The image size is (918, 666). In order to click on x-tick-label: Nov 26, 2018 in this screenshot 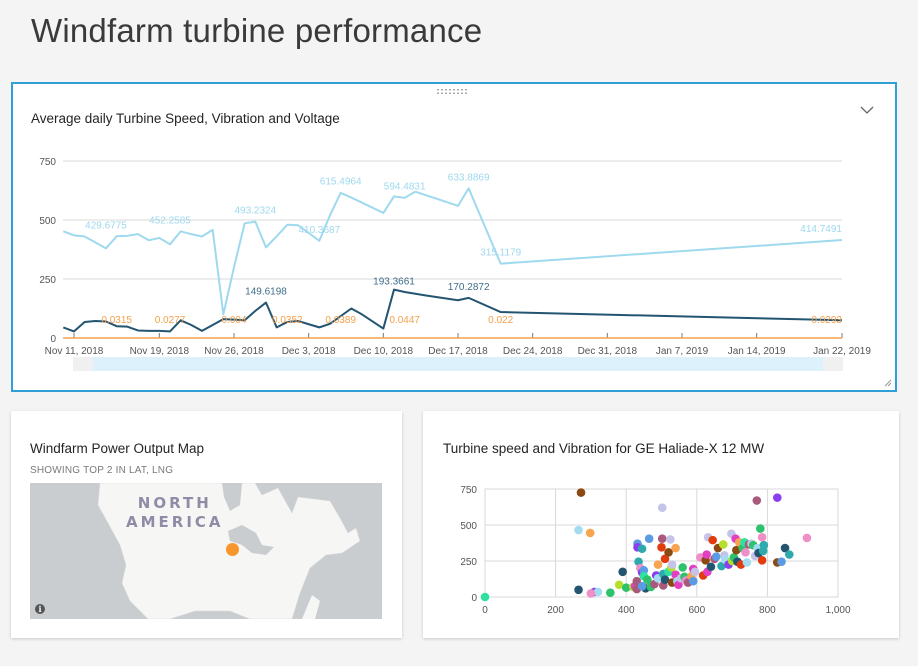, I will do `click(234, 351)`.